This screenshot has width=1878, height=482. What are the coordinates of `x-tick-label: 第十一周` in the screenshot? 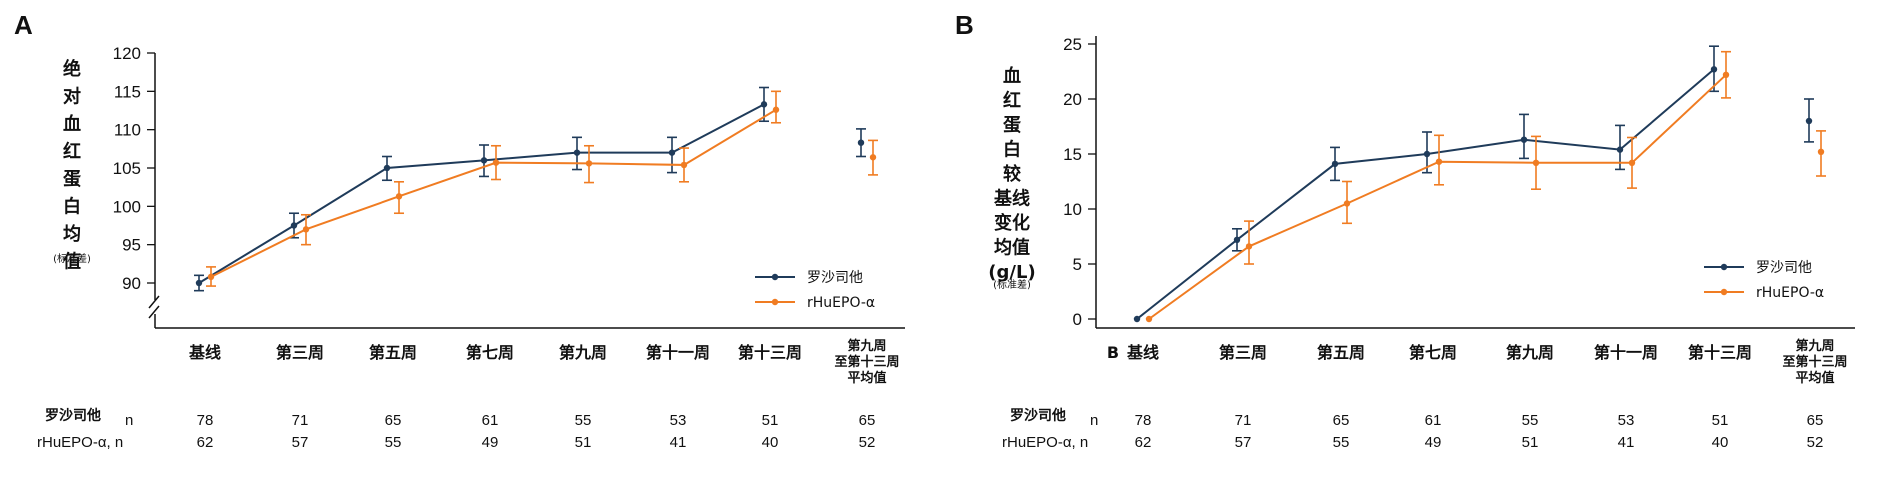 It's located at (678, 352).